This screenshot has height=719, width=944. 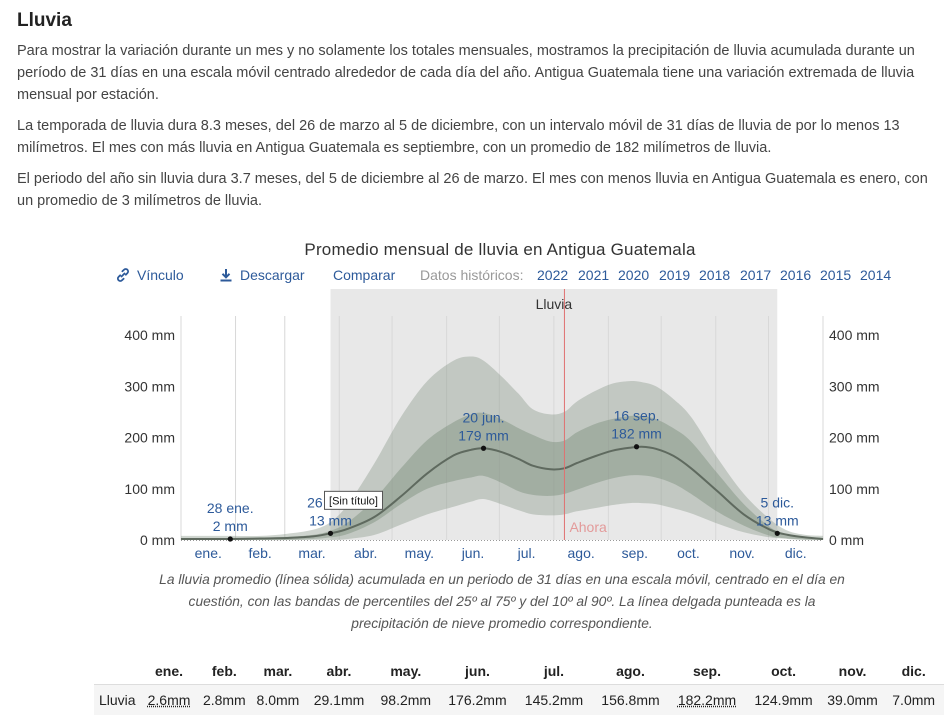 What do you see at coordinates (854, 386) in the screenshot?
I see `y-tick-label-right: 300 mm` at bounding box center [854, 386].